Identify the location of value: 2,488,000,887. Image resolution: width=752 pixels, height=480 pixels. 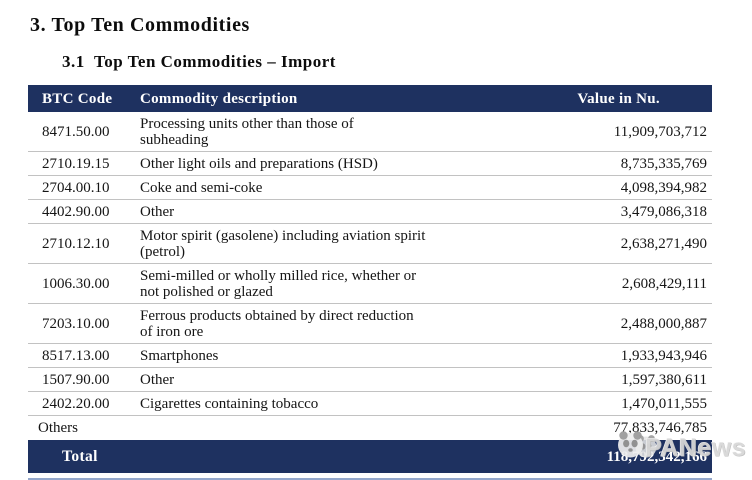
(663, 323).